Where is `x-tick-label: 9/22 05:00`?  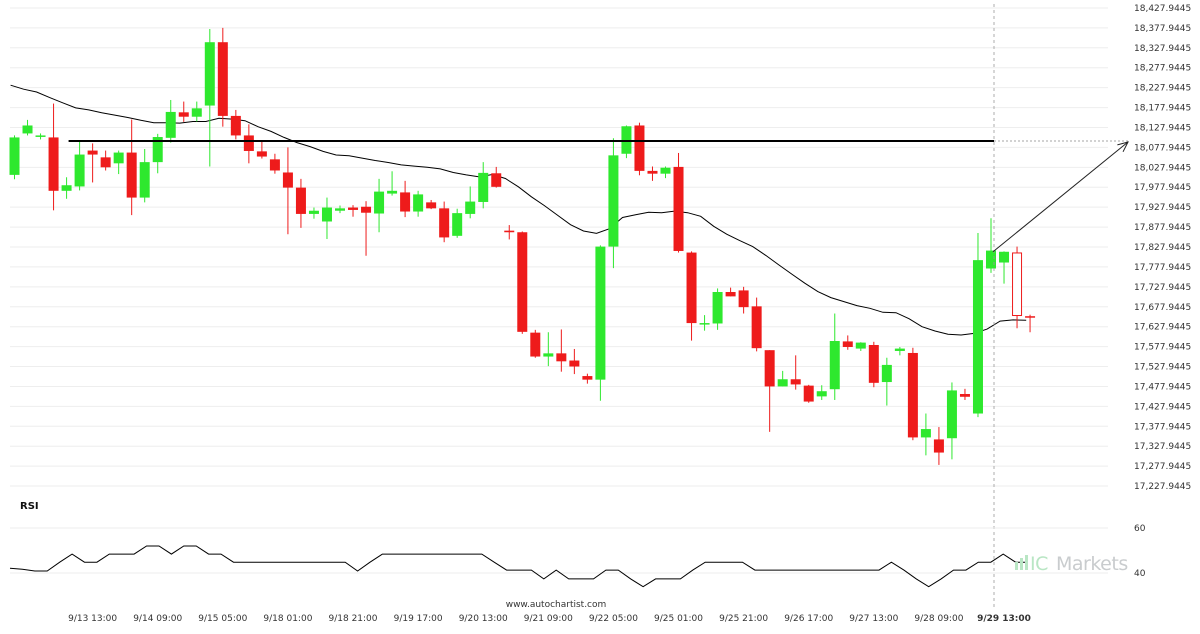 x-tick-label: 9/22 05:00 is located at coordinates (613, 619).